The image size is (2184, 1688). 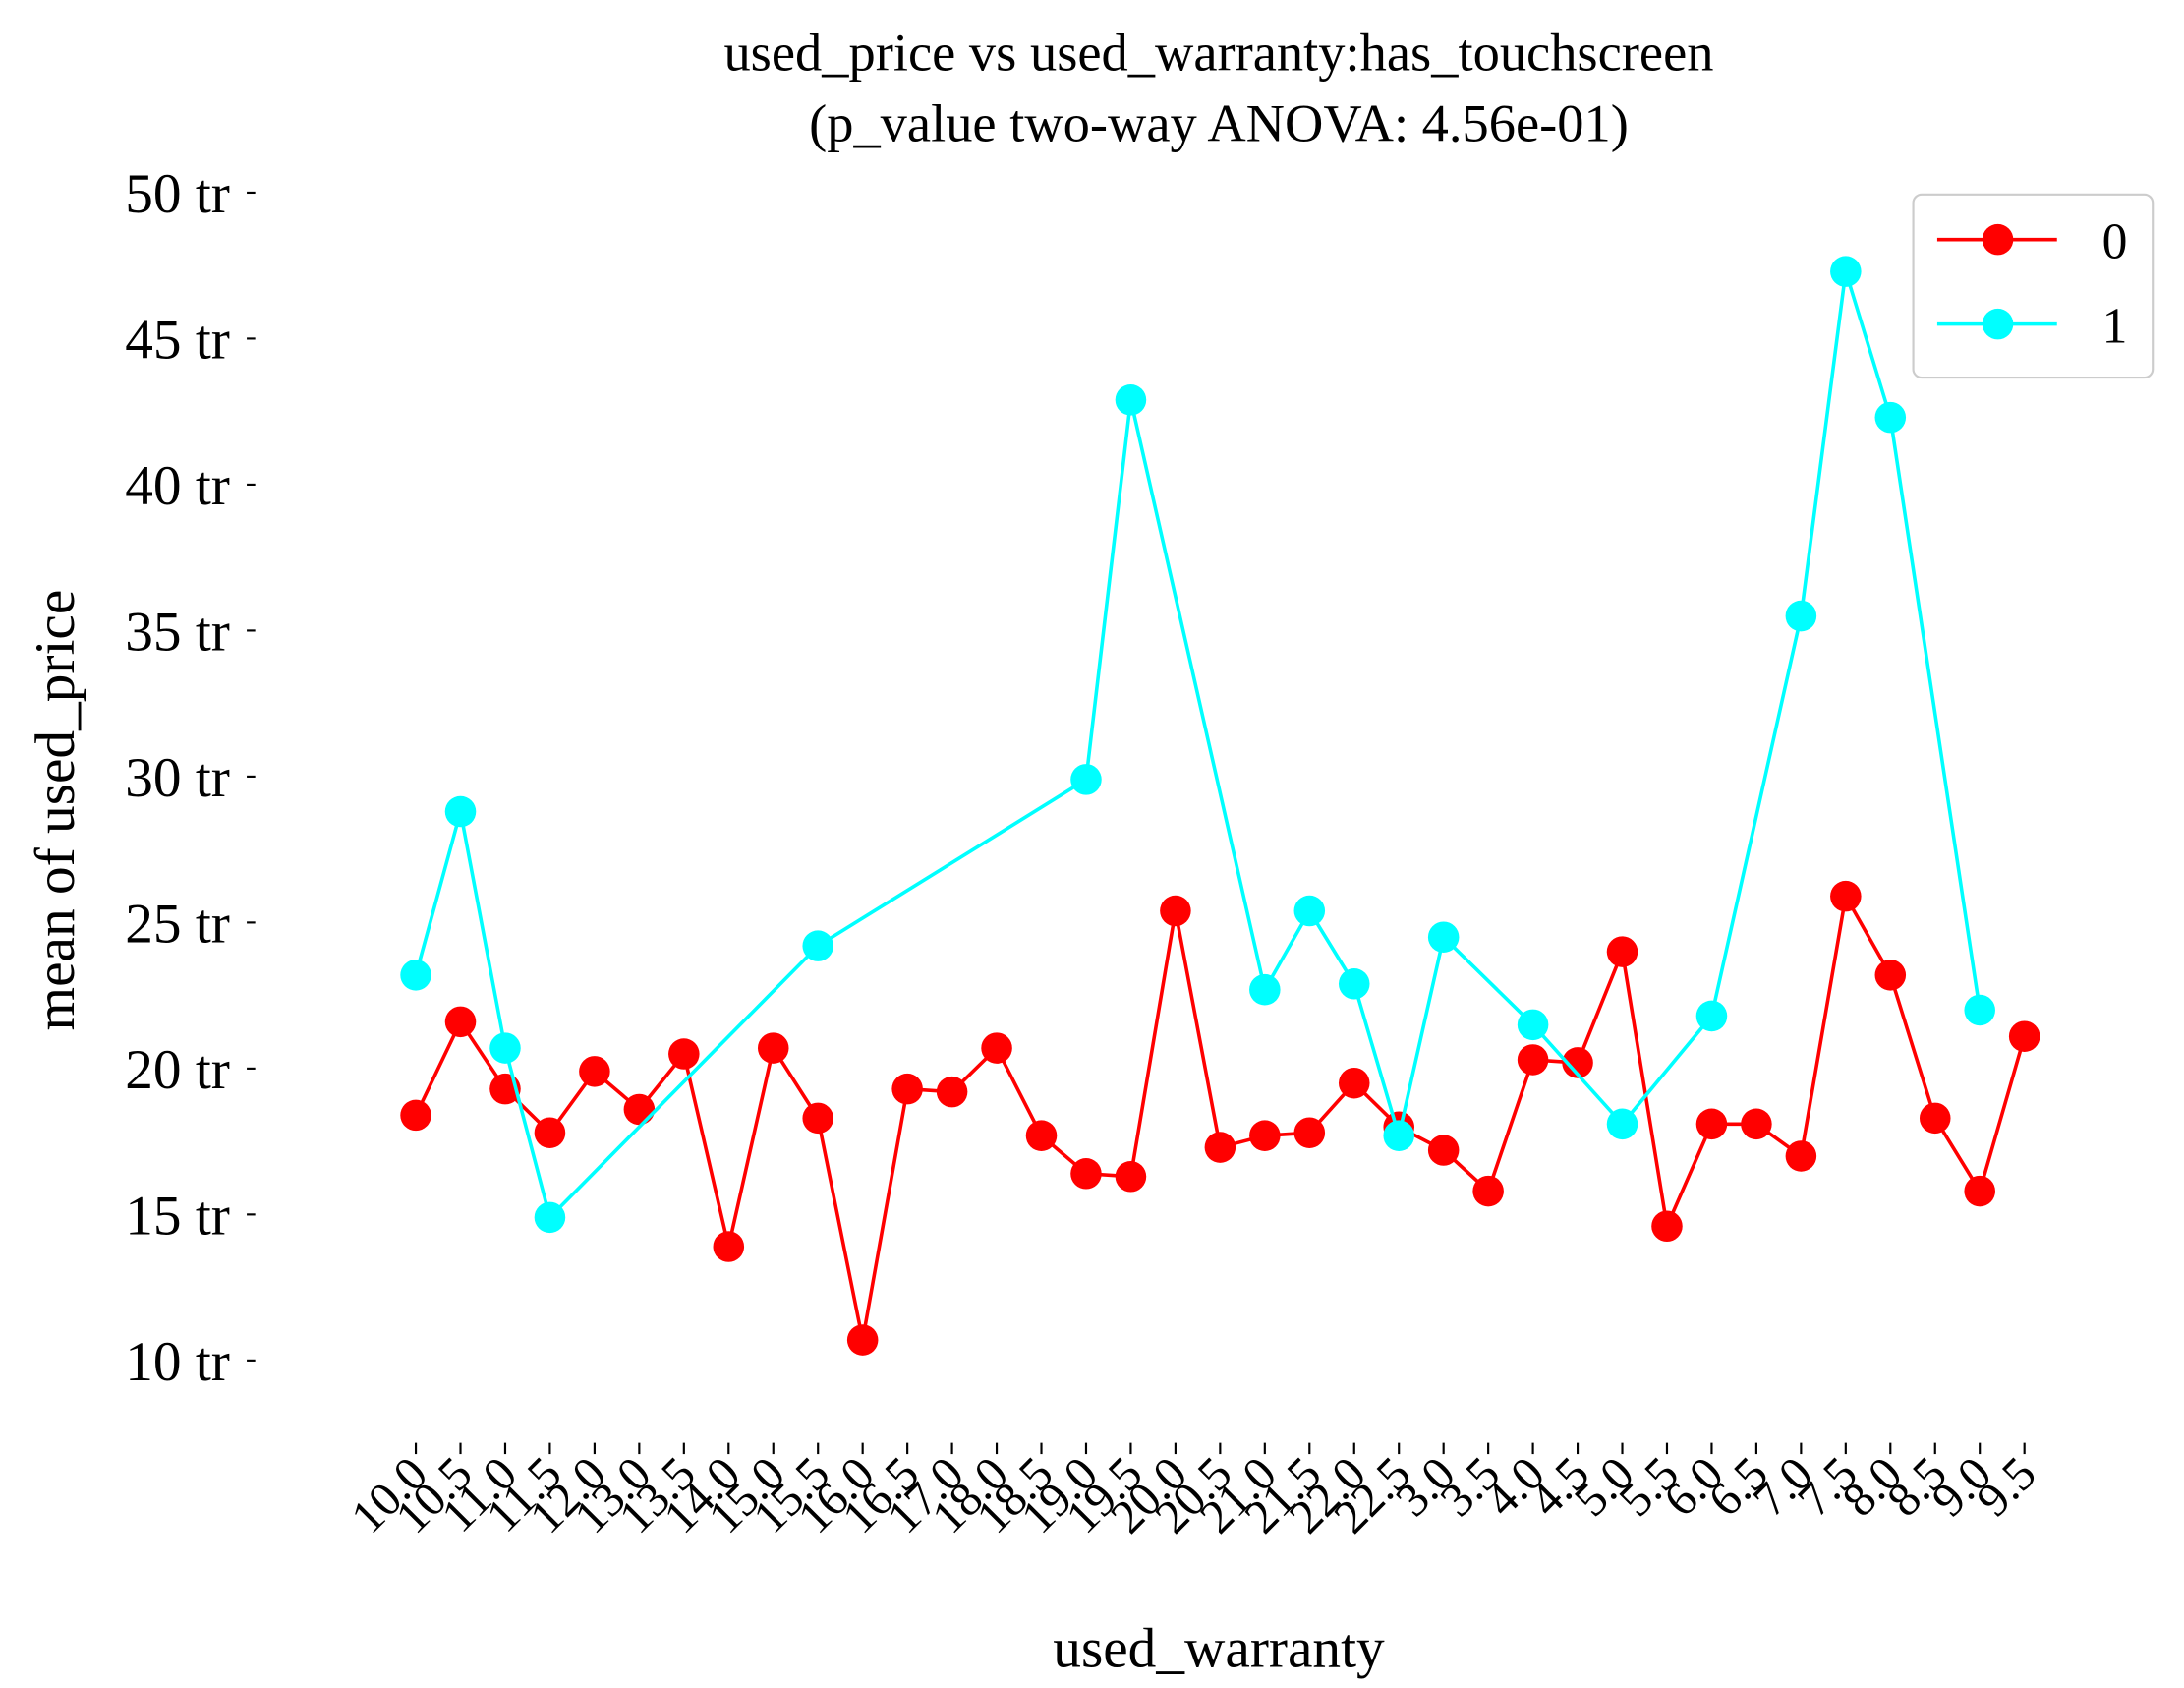 What do you see at coordinates (177, 1216) in the screenshot?
I see `y-tick-label: 15 tr` at bounding box center [177, 1216].